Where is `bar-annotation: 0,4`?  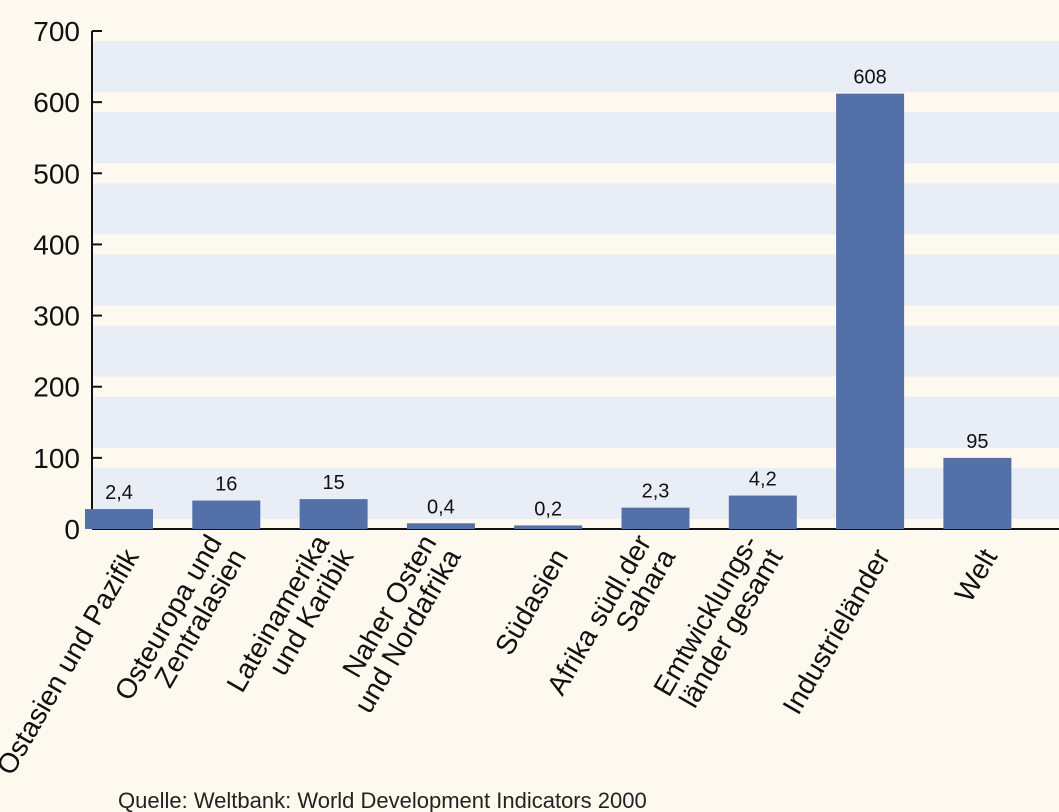 bar-annotation: 0,4 is located at coordinates (441, 507).